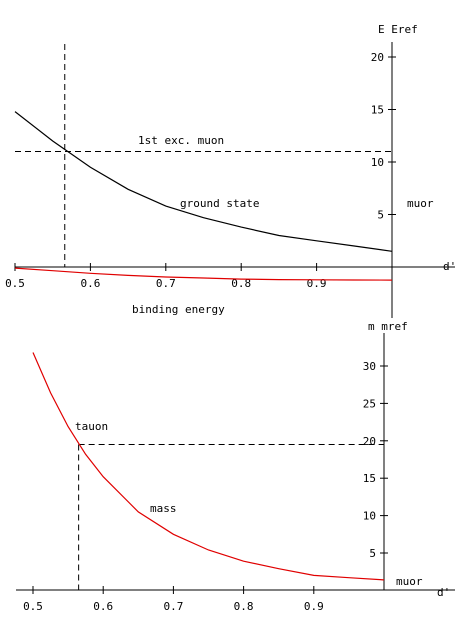  What do you see at coordinates (377, 162) in the screenshot?
I see `top-y-tick-label: 10` at bounding box center [377, 162].